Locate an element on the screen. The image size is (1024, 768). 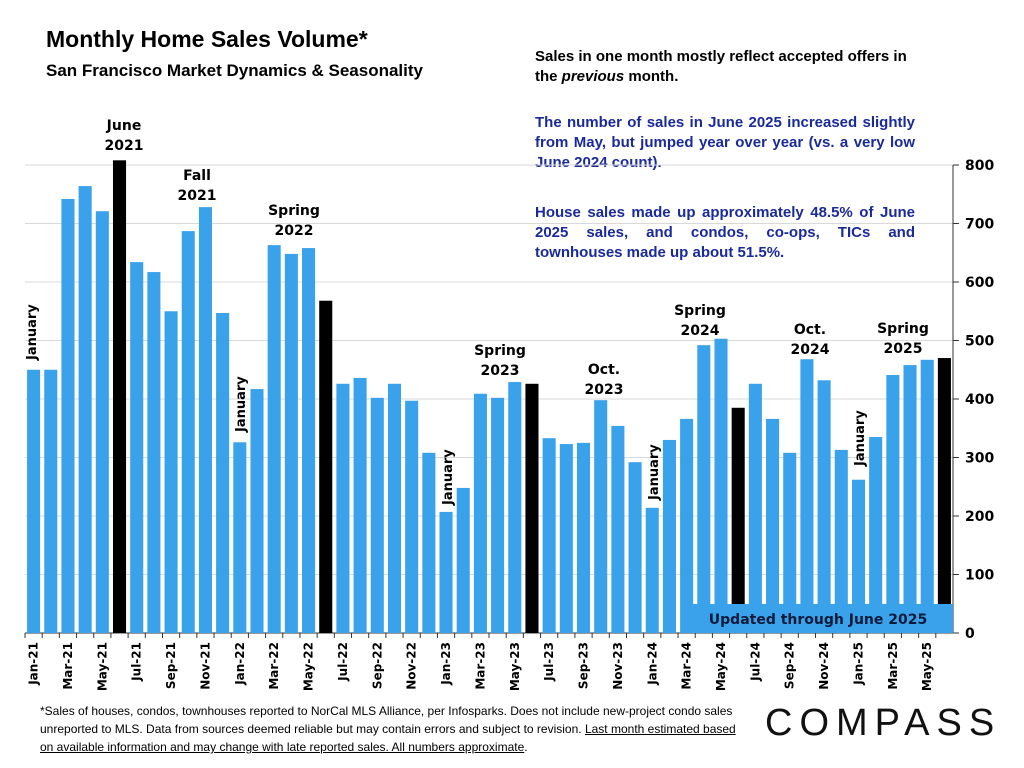
title: Monthly Home Sales Volume* is located at coordinates (207, 39).